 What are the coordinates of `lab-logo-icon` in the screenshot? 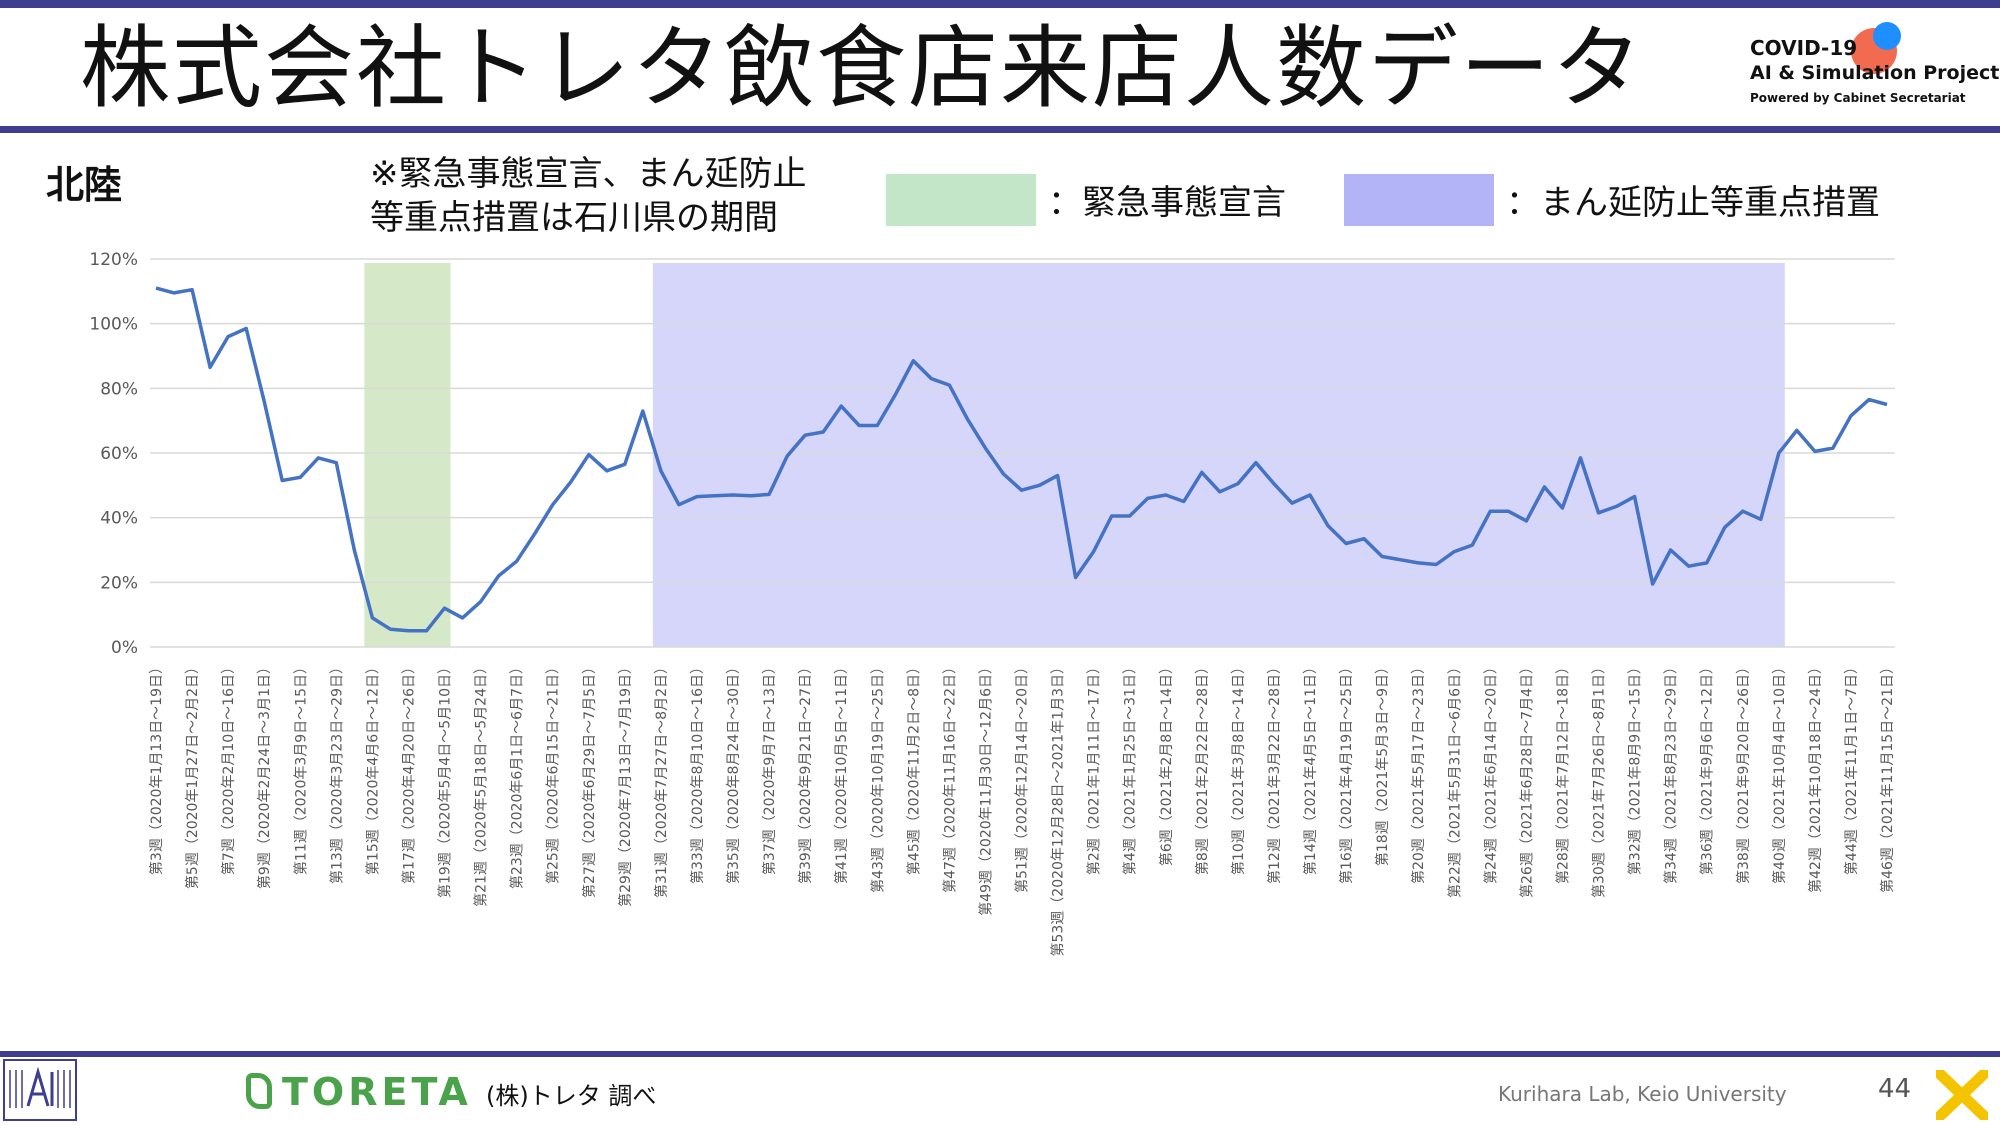 It's located at (40, 1090).